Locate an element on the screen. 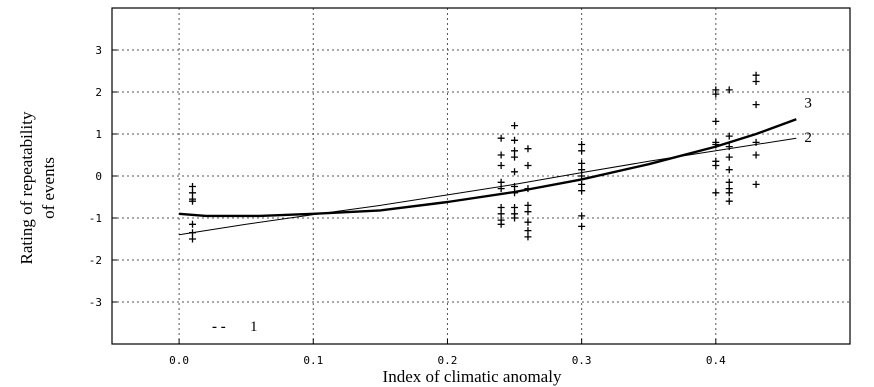 This screenshot has height=387, width=874. y-tick-label: -1 is located at coordinates (95, 218).